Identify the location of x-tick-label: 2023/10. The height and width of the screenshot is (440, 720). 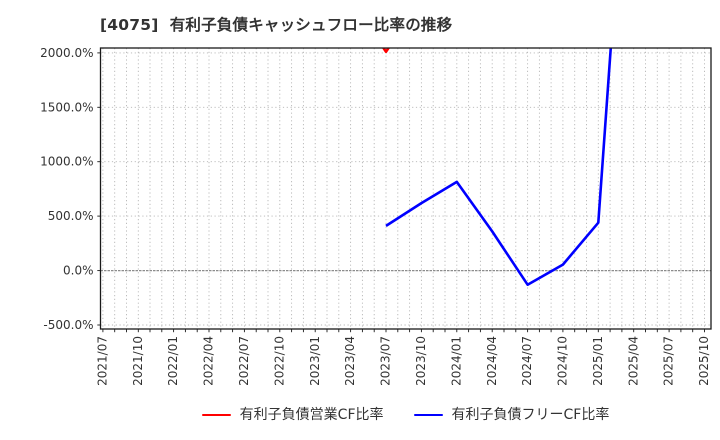
(421, 361).